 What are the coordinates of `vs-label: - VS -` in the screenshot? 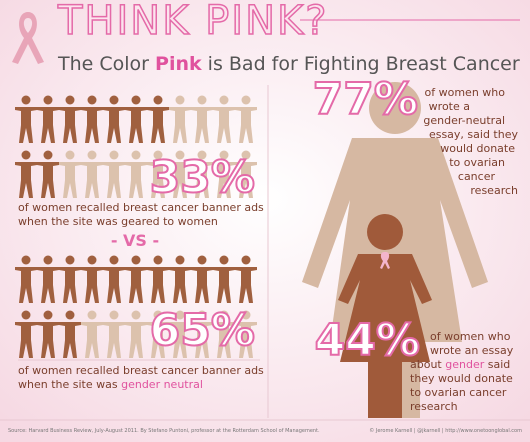 It's located at (135, 240).